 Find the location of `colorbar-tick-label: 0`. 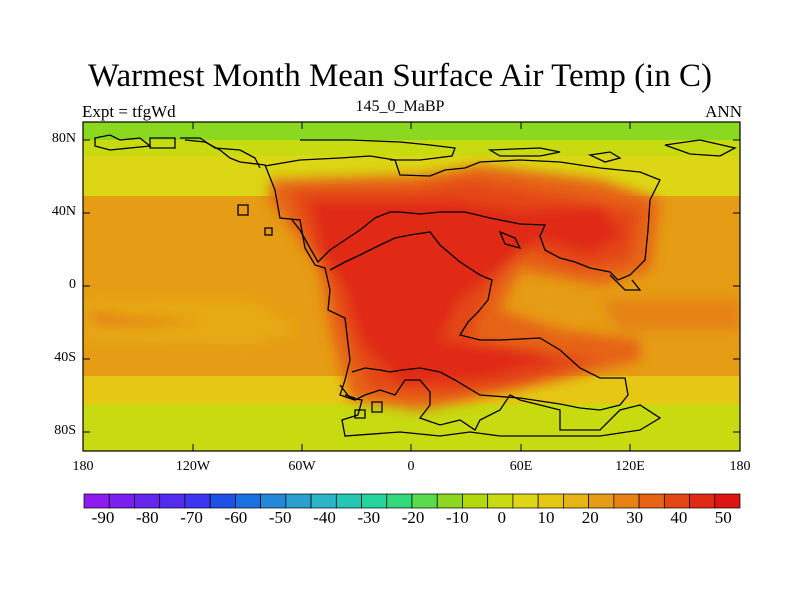

colorbar-tick-label: 0 is located at coordinates (501, 517).